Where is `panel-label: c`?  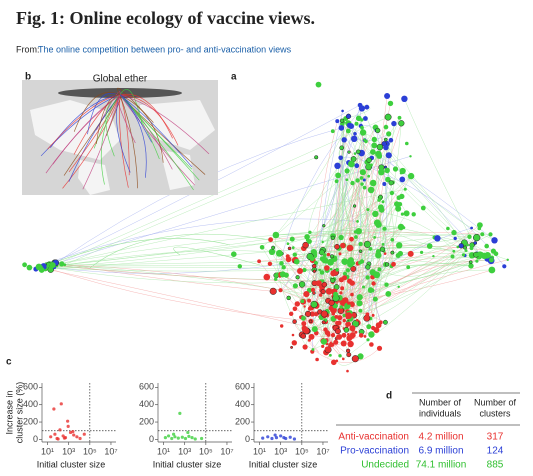
panel-label: c is located at coordinates (9, 362).